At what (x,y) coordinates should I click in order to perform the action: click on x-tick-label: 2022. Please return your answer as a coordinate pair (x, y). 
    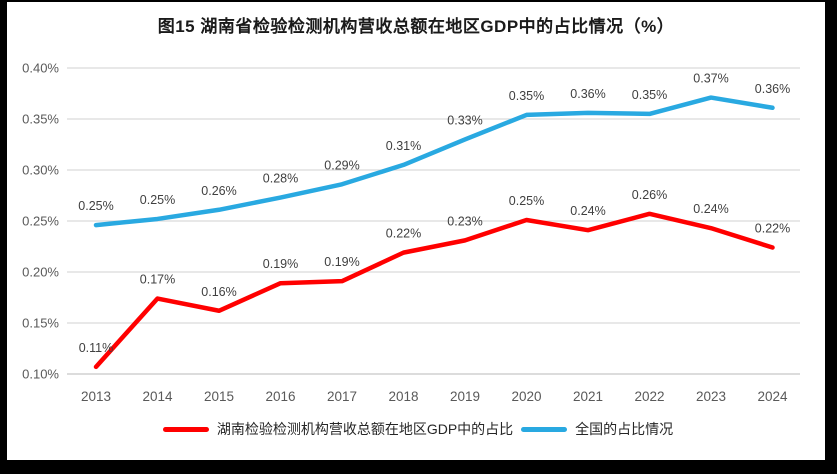
    Looking at the image, I should click on (649, 396).